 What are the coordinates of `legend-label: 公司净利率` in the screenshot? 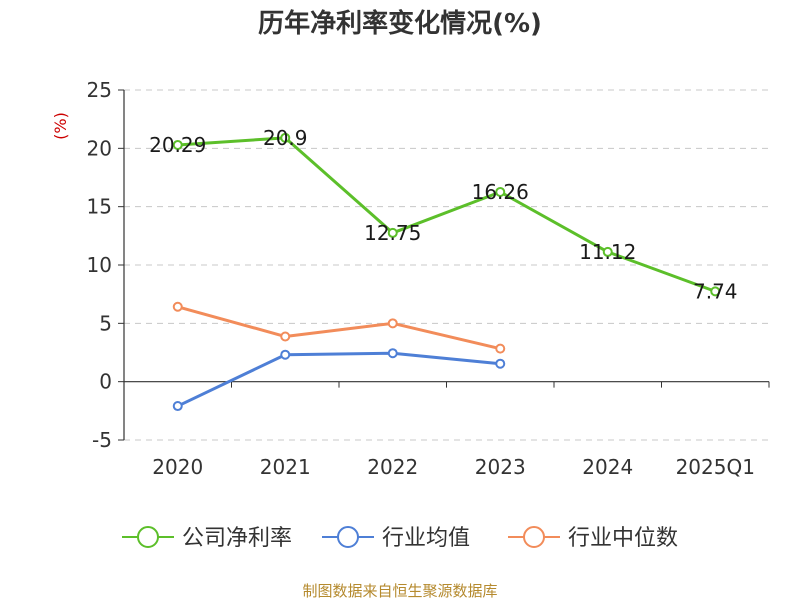 It's located at (237, 538).